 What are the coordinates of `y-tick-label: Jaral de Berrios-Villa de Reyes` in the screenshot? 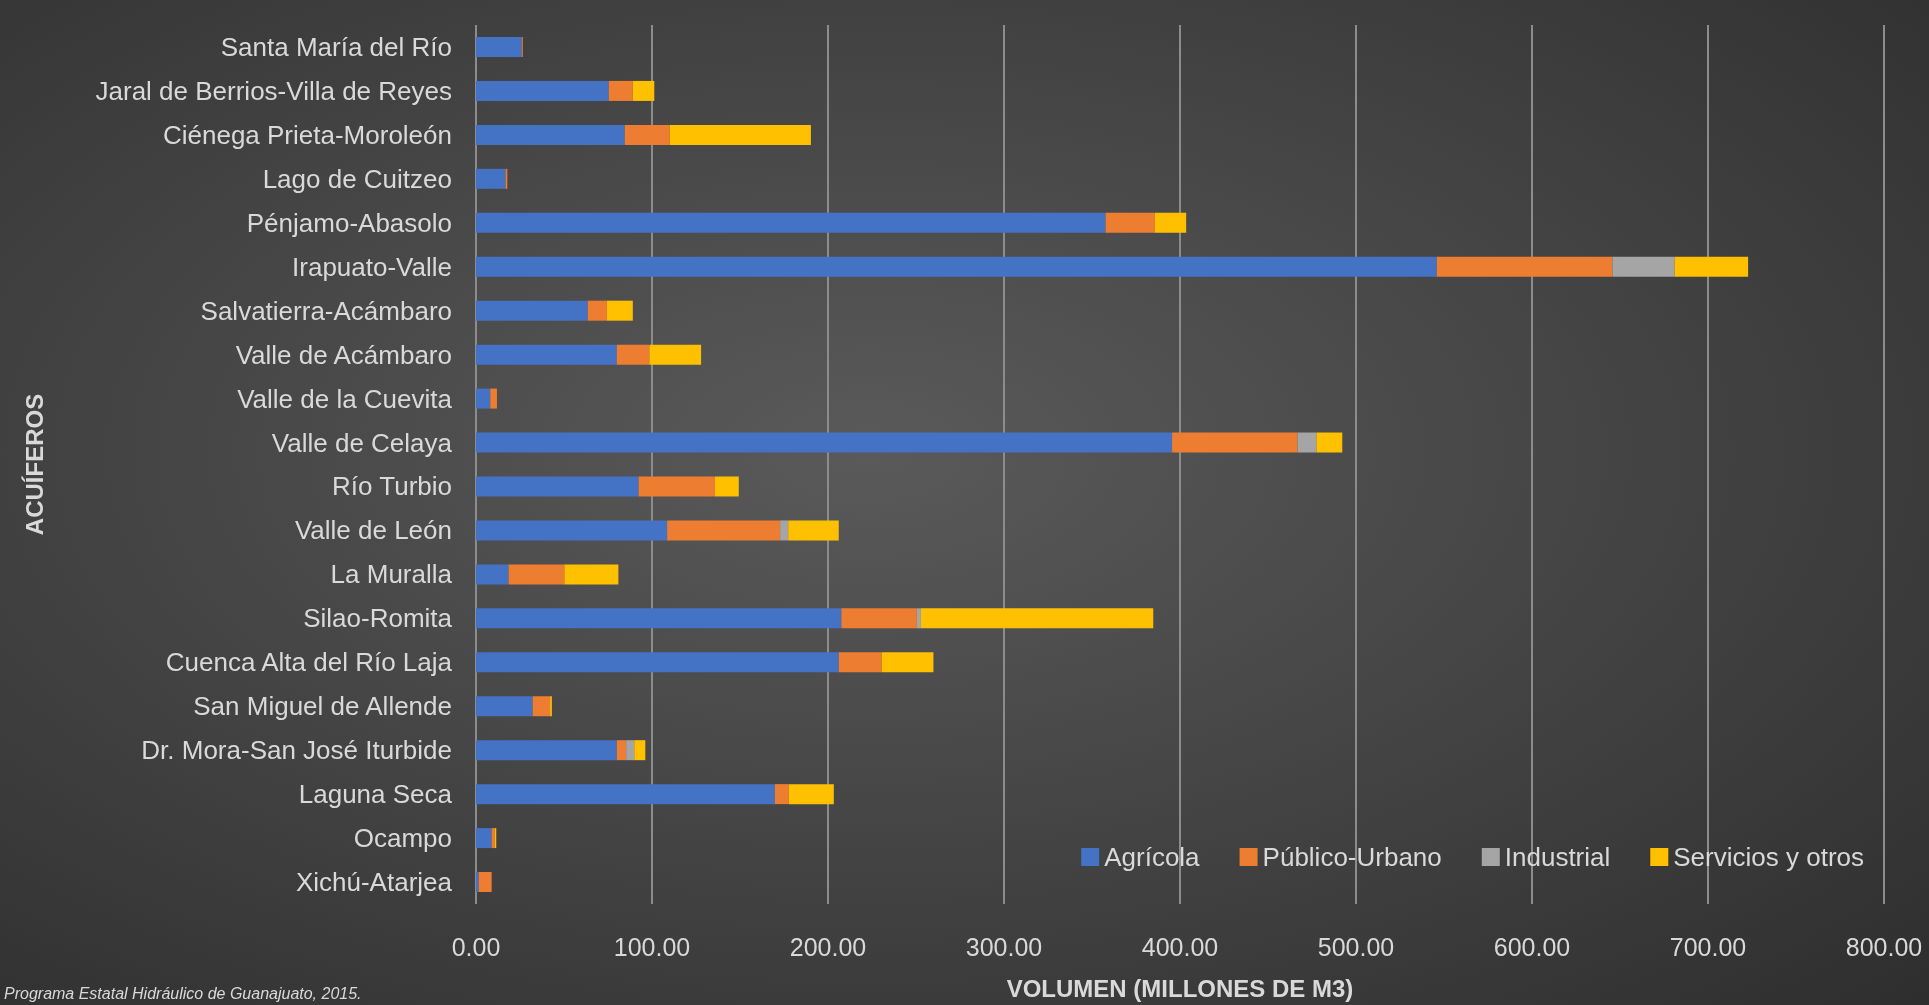 It's located at (273, 90).